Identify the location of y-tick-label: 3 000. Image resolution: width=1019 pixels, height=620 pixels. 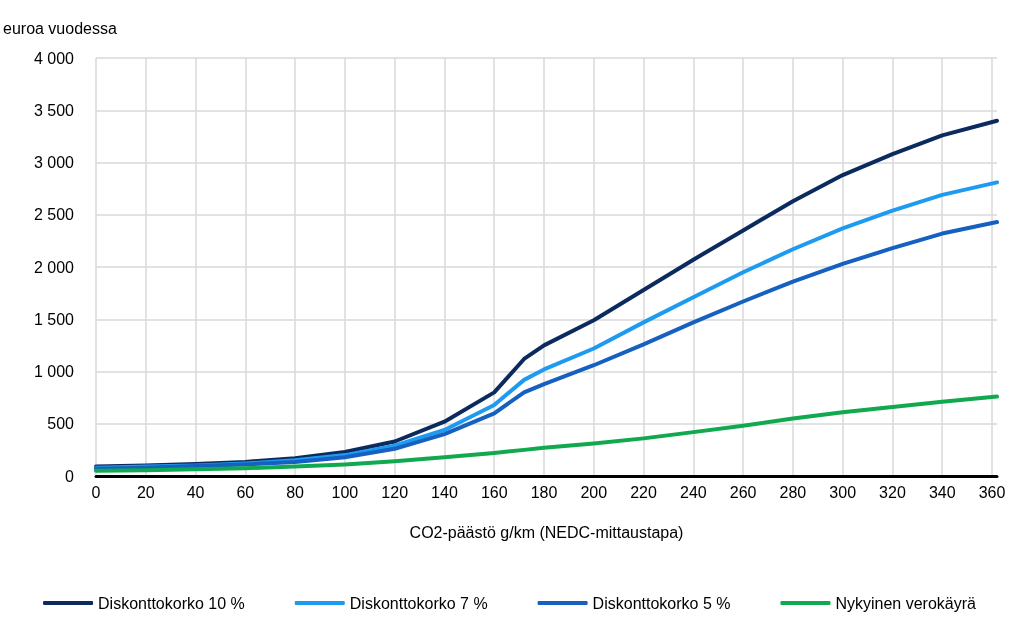
(54, 162).